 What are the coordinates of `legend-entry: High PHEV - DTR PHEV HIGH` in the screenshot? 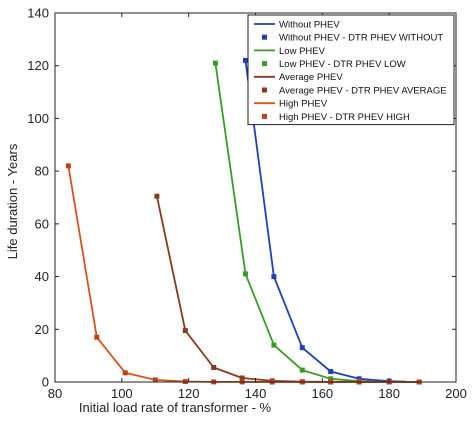 It's located at (336, 117).